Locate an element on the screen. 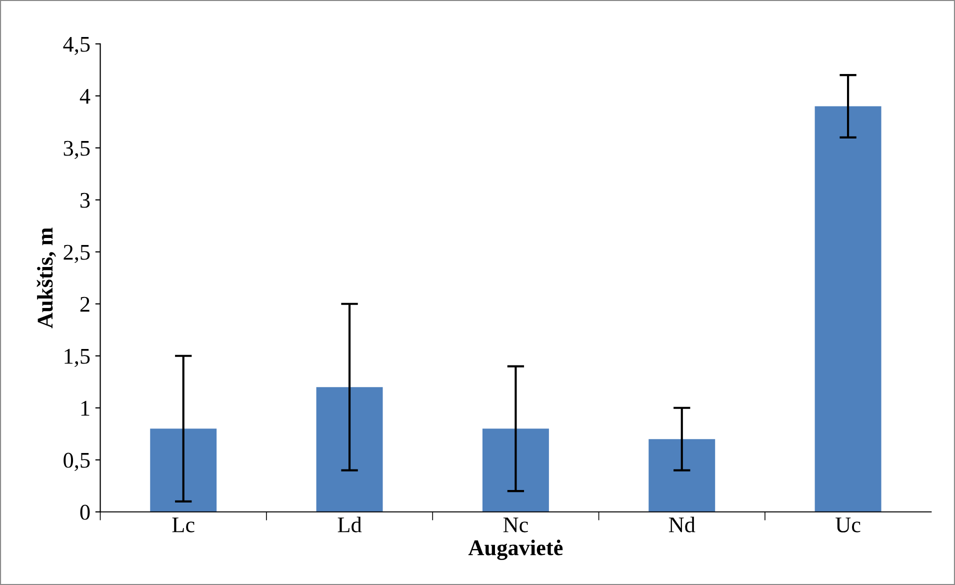  y-tick-label: 0 is located at coordinates (85, 512).